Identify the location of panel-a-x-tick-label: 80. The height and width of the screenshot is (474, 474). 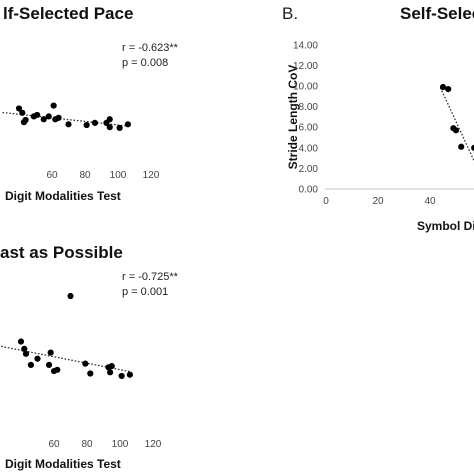
(85, 175).